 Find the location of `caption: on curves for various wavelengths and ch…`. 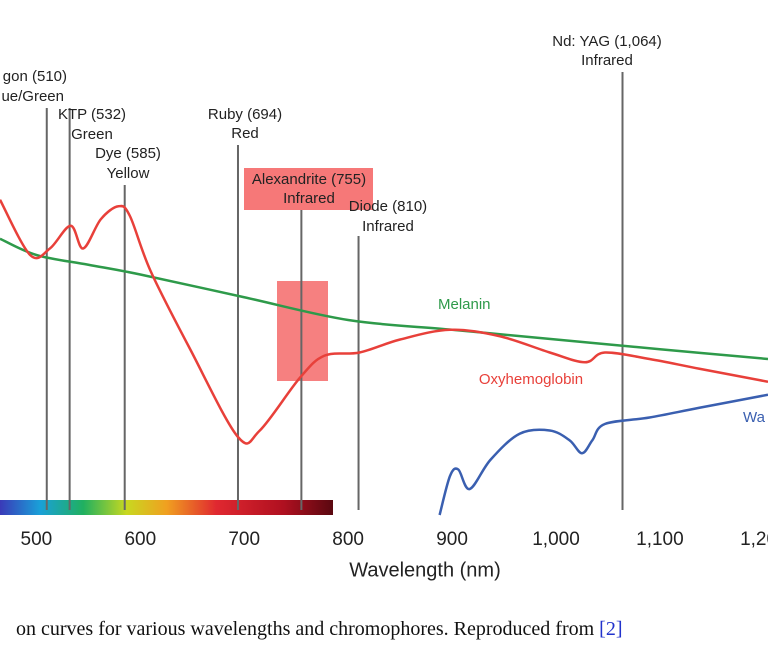

caption: on curves for various wavelengths and ch… is located at coordinates (319, 629).